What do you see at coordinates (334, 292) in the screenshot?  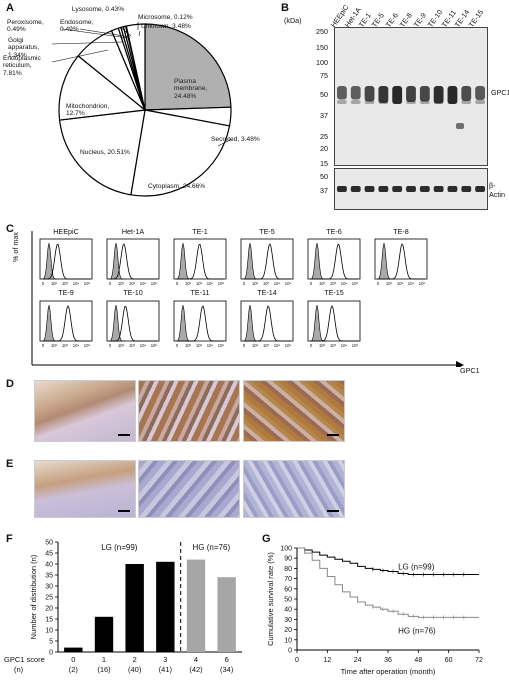 I see `flow-cell-line-label: TE-15` at bounding box center [334, 292].